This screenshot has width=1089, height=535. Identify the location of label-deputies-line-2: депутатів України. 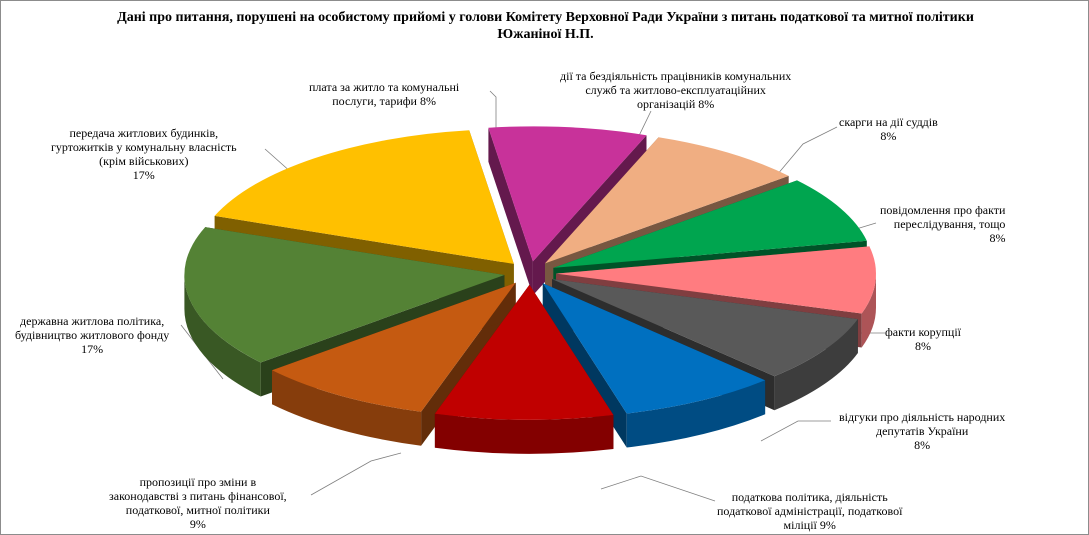
(922, 431).